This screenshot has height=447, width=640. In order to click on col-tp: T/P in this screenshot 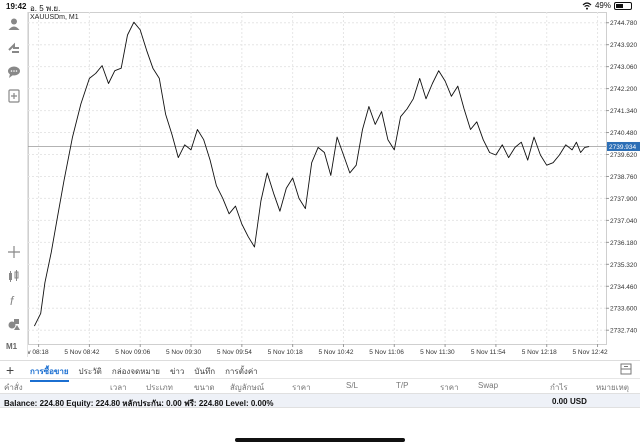, I will do `click(402, 385)`.